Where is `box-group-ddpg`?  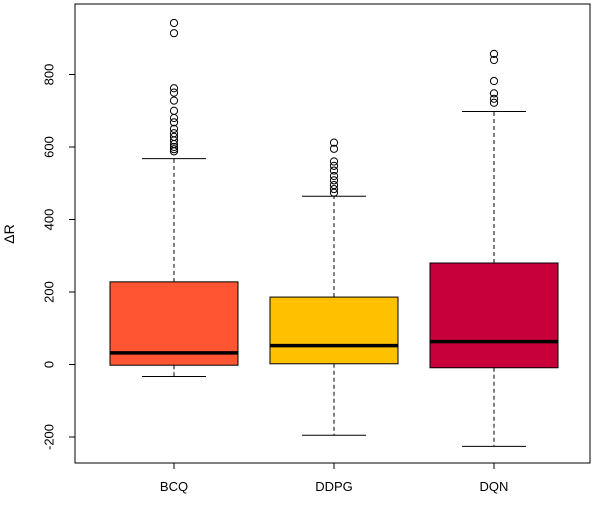 box-group-ddpg is located at coordinates (334, 287).